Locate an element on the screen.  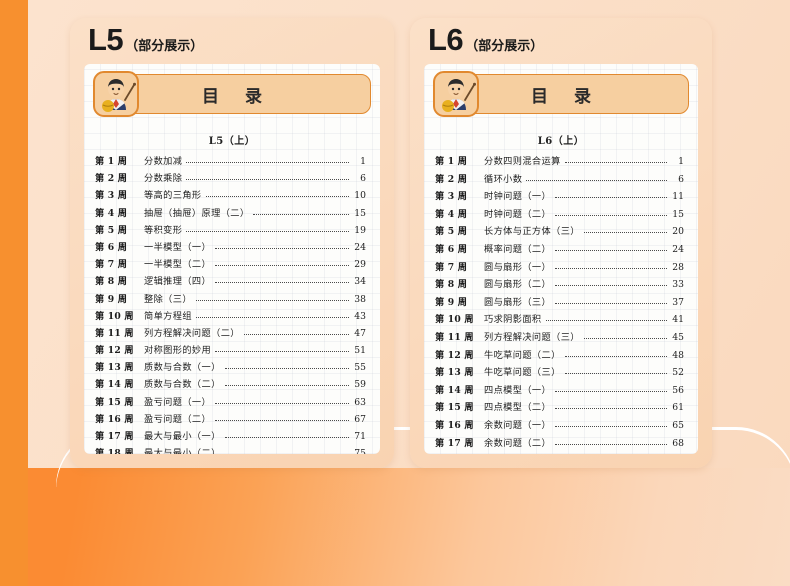
toc-row: 第 10 周简单方程组 43 is located at coordinates (230, 316).